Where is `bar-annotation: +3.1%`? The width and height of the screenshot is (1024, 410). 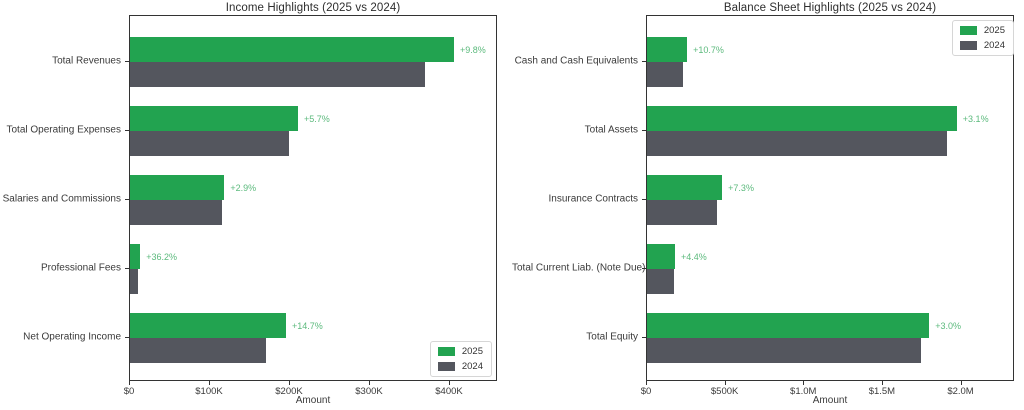 bar-annotation: +3.1% is located at coordinates (975, 118).